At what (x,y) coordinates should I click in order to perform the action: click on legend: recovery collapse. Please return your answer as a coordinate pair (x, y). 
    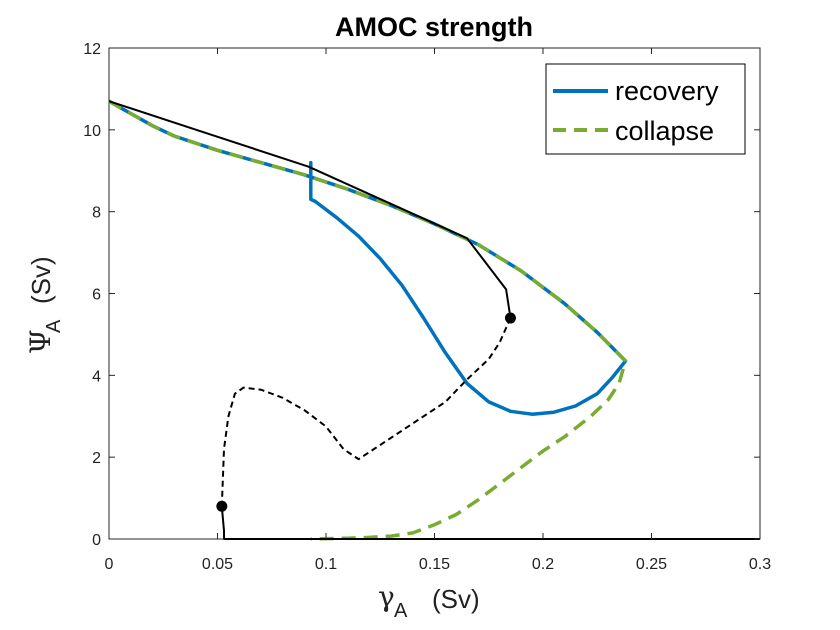
    Looking at the image, I should click on (645, 109).